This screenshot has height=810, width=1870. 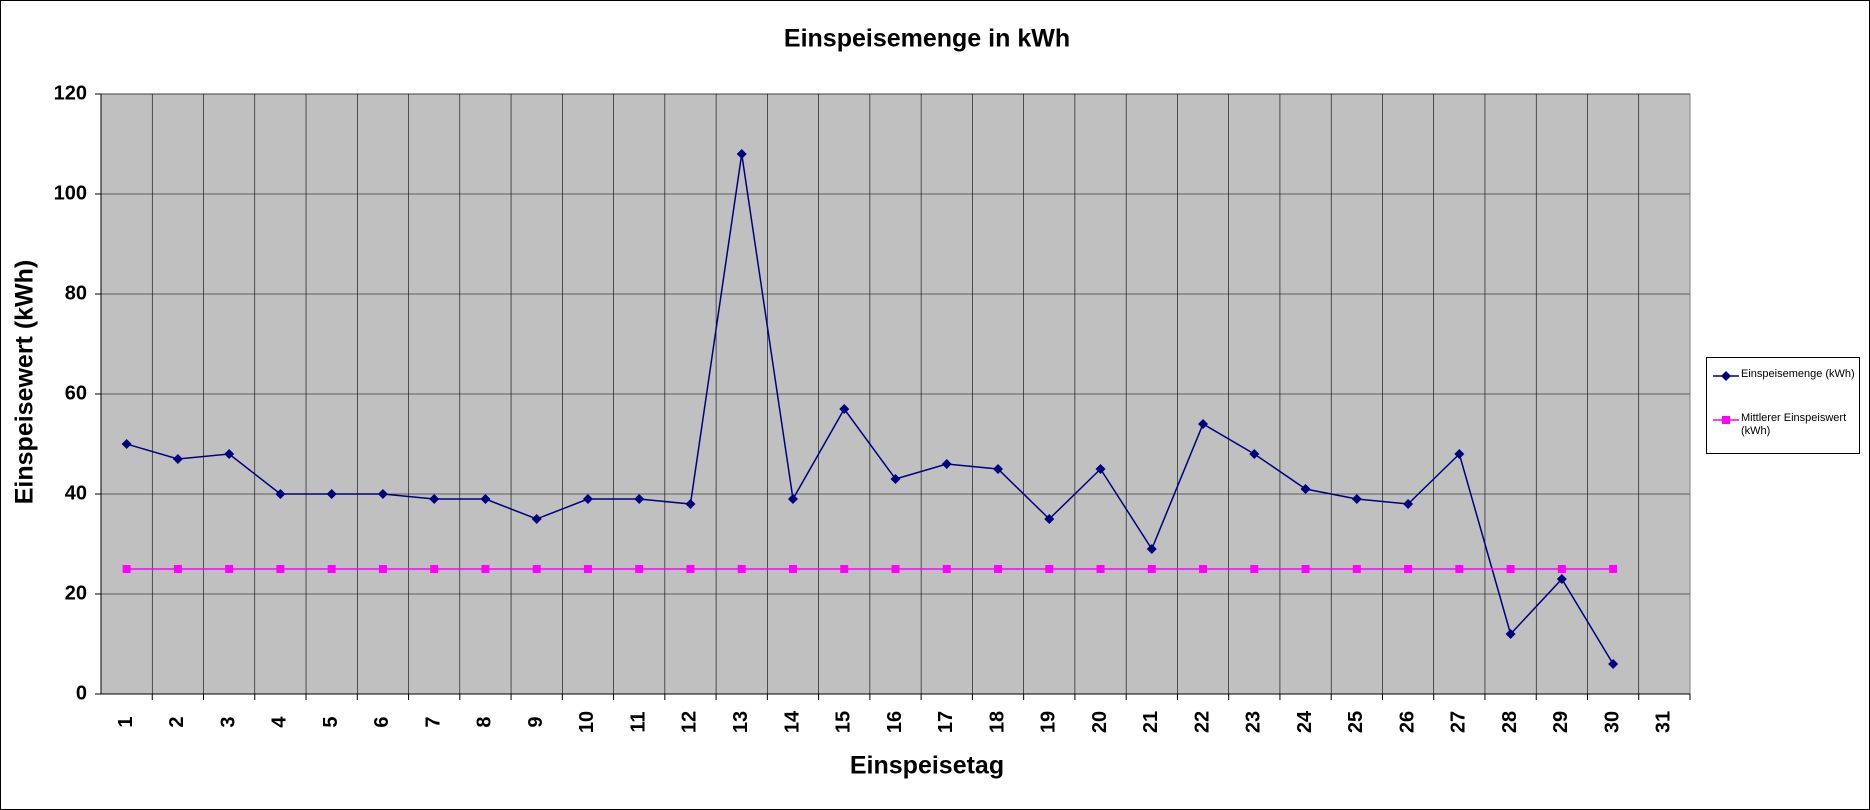 What do you see at coordinates (70, 93) in the screenshot?
I see `y-tick-label: 120` at bounding box center [70, 93].